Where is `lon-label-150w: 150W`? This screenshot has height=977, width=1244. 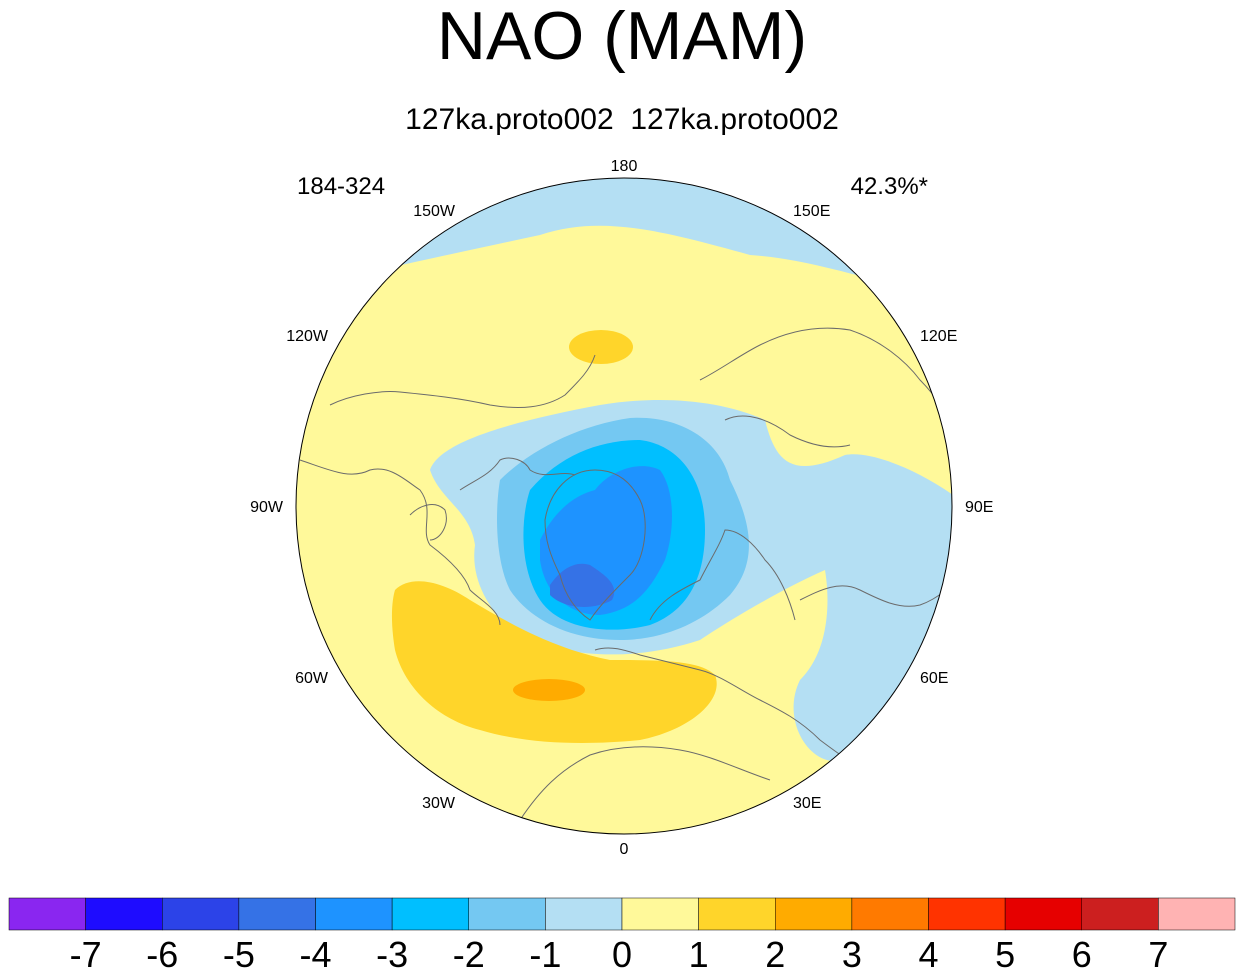
lon-label-150w: 150W is located at coordinates (434, 211).